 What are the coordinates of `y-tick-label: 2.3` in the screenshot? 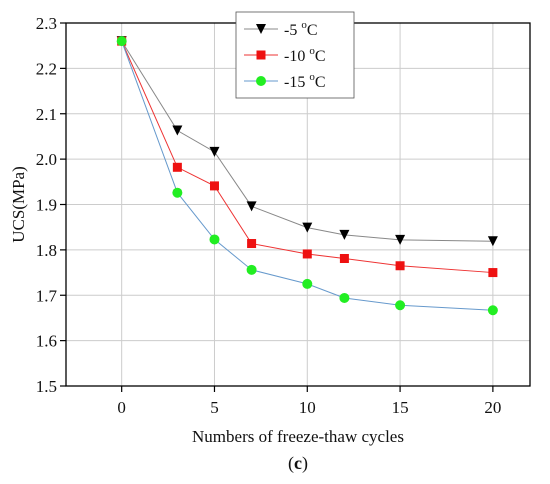 It's located at (46, 23).